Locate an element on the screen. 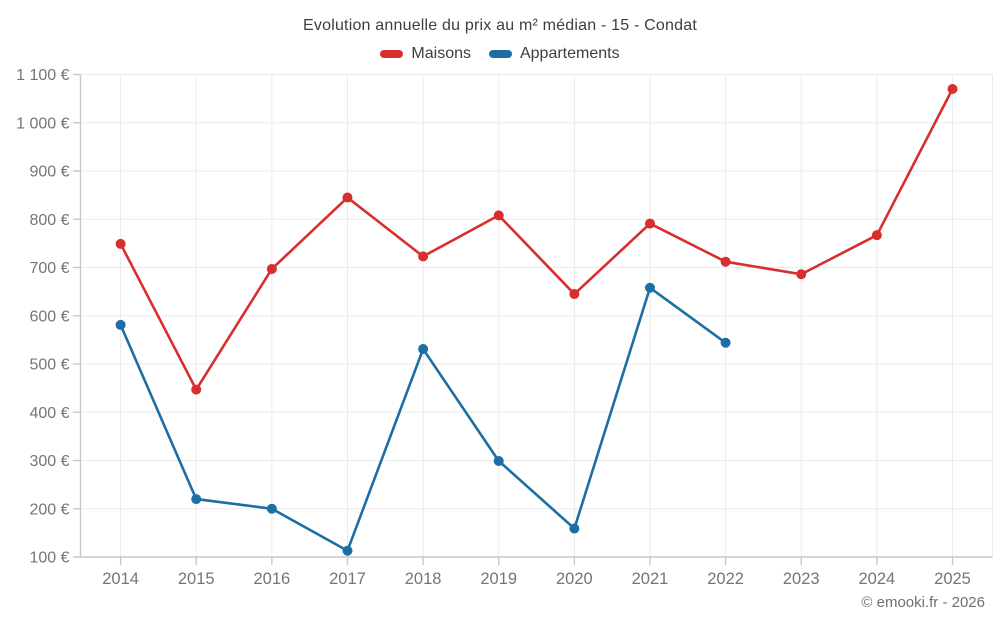  legend-item-maisons: Maisons is located at coordinates (425, 54).